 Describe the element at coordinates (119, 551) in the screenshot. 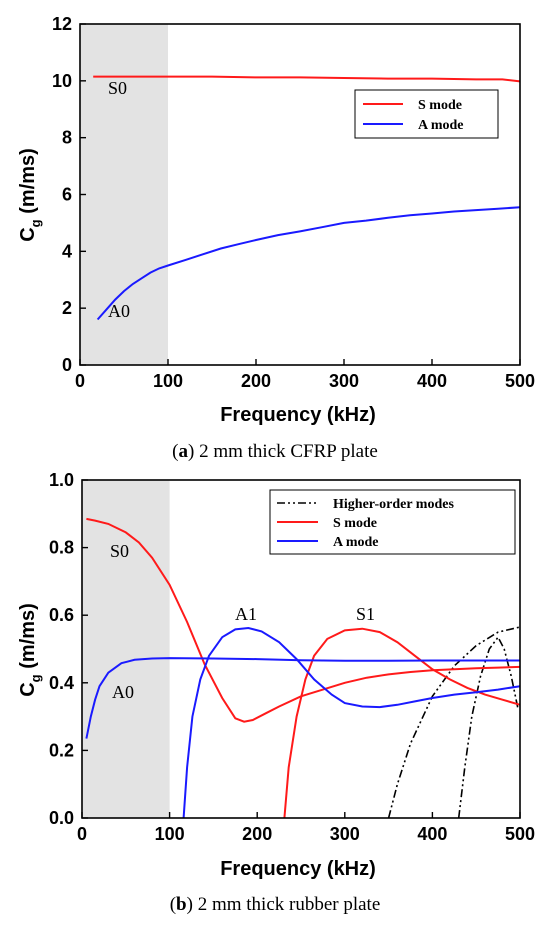

I see `panel-b-annotation-s0: S0` at that location.